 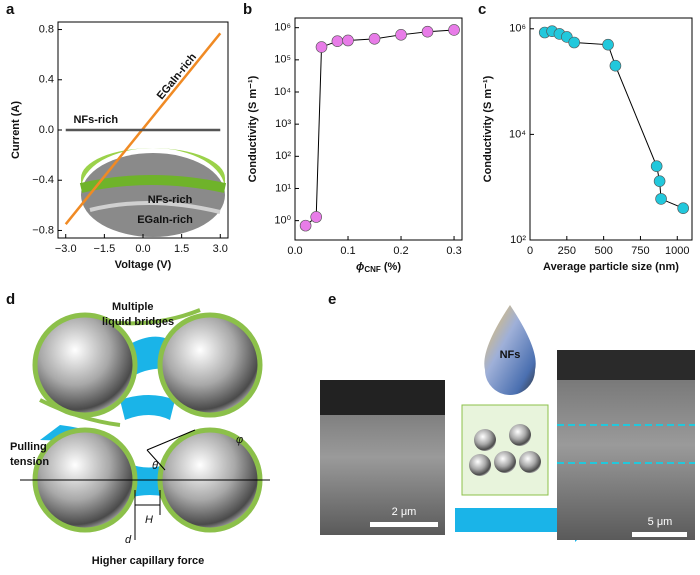 What do you see at coordinates (220, 249) in the screenshot?
I see `x-tick-label: 3.0` at bounding box center [220, 249].